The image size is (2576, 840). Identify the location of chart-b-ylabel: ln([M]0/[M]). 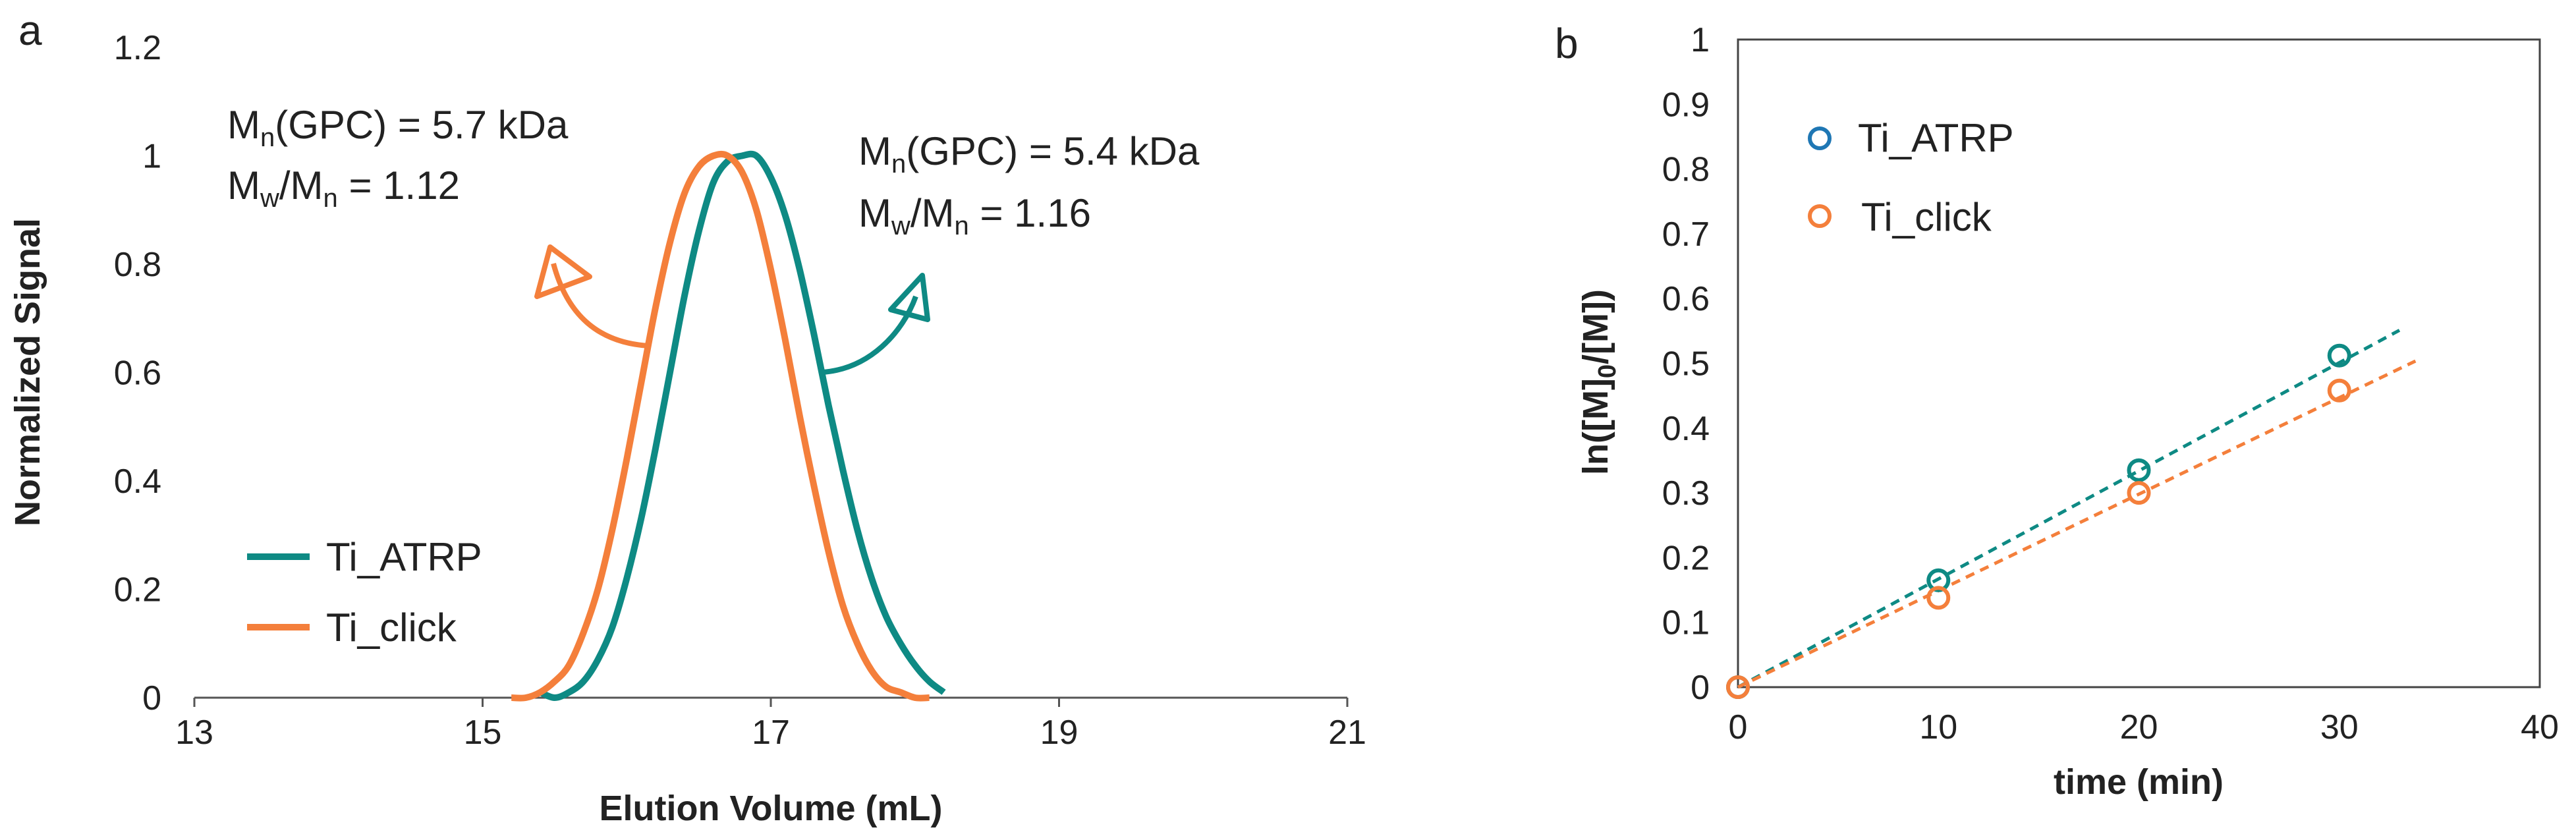
(1598, 382).